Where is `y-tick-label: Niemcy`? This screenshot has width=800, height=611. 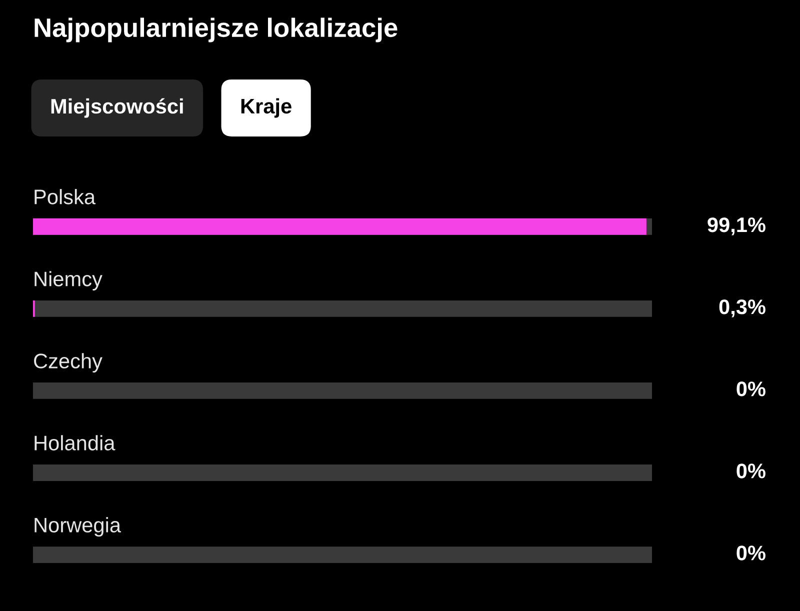
y-tick-label: Niemcy is located at coordinates (68, 280).